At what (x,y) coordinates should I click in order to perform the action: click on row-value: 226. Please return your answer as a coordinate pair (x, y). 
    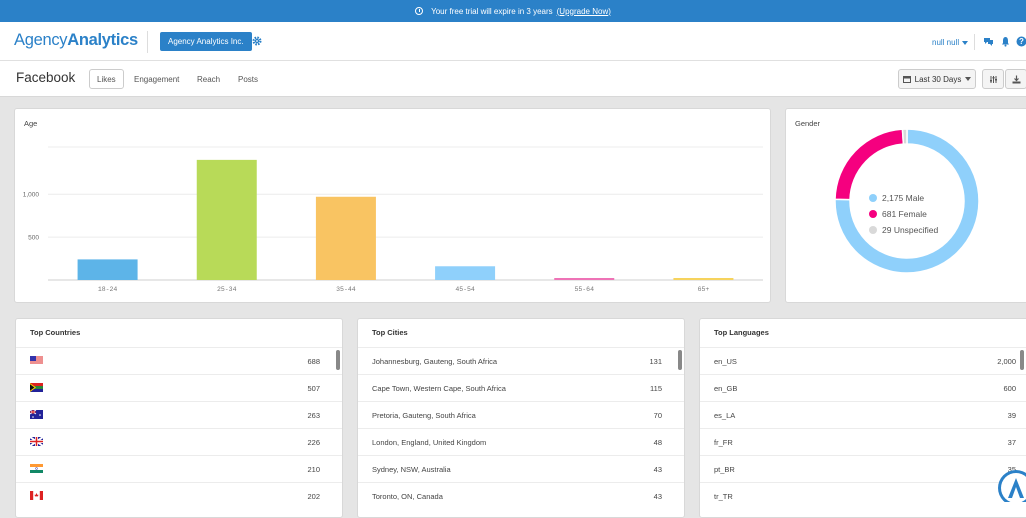
    Looking at the image, I should click on (313, 442).